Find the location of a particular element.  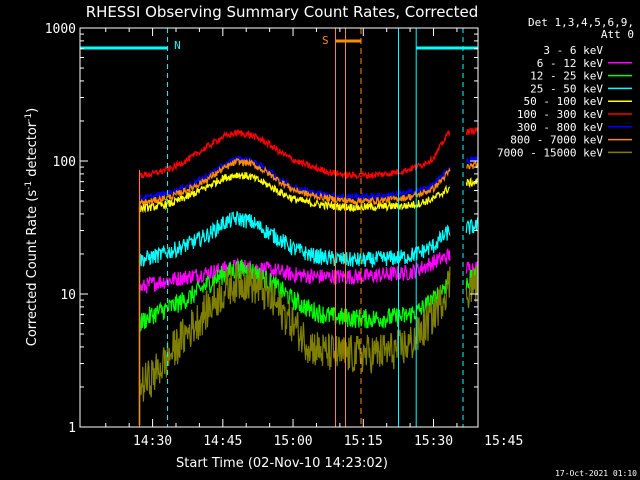

flag-s-label: S is located at coordinates (325, 40).